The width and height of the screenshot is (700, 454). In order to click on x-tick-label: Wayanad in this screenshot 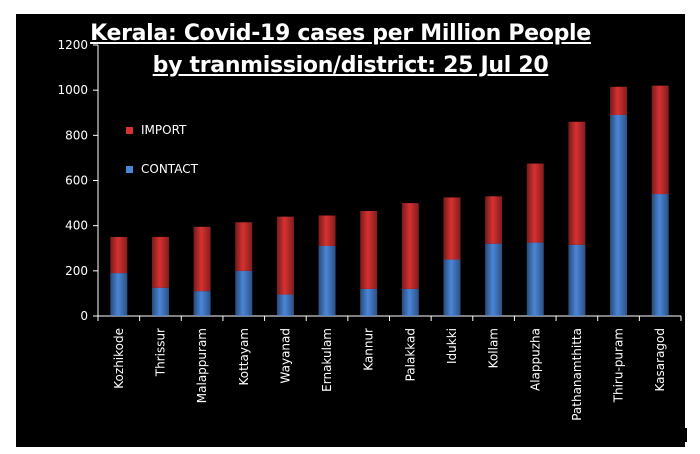, I will do `click(285, 355)`.